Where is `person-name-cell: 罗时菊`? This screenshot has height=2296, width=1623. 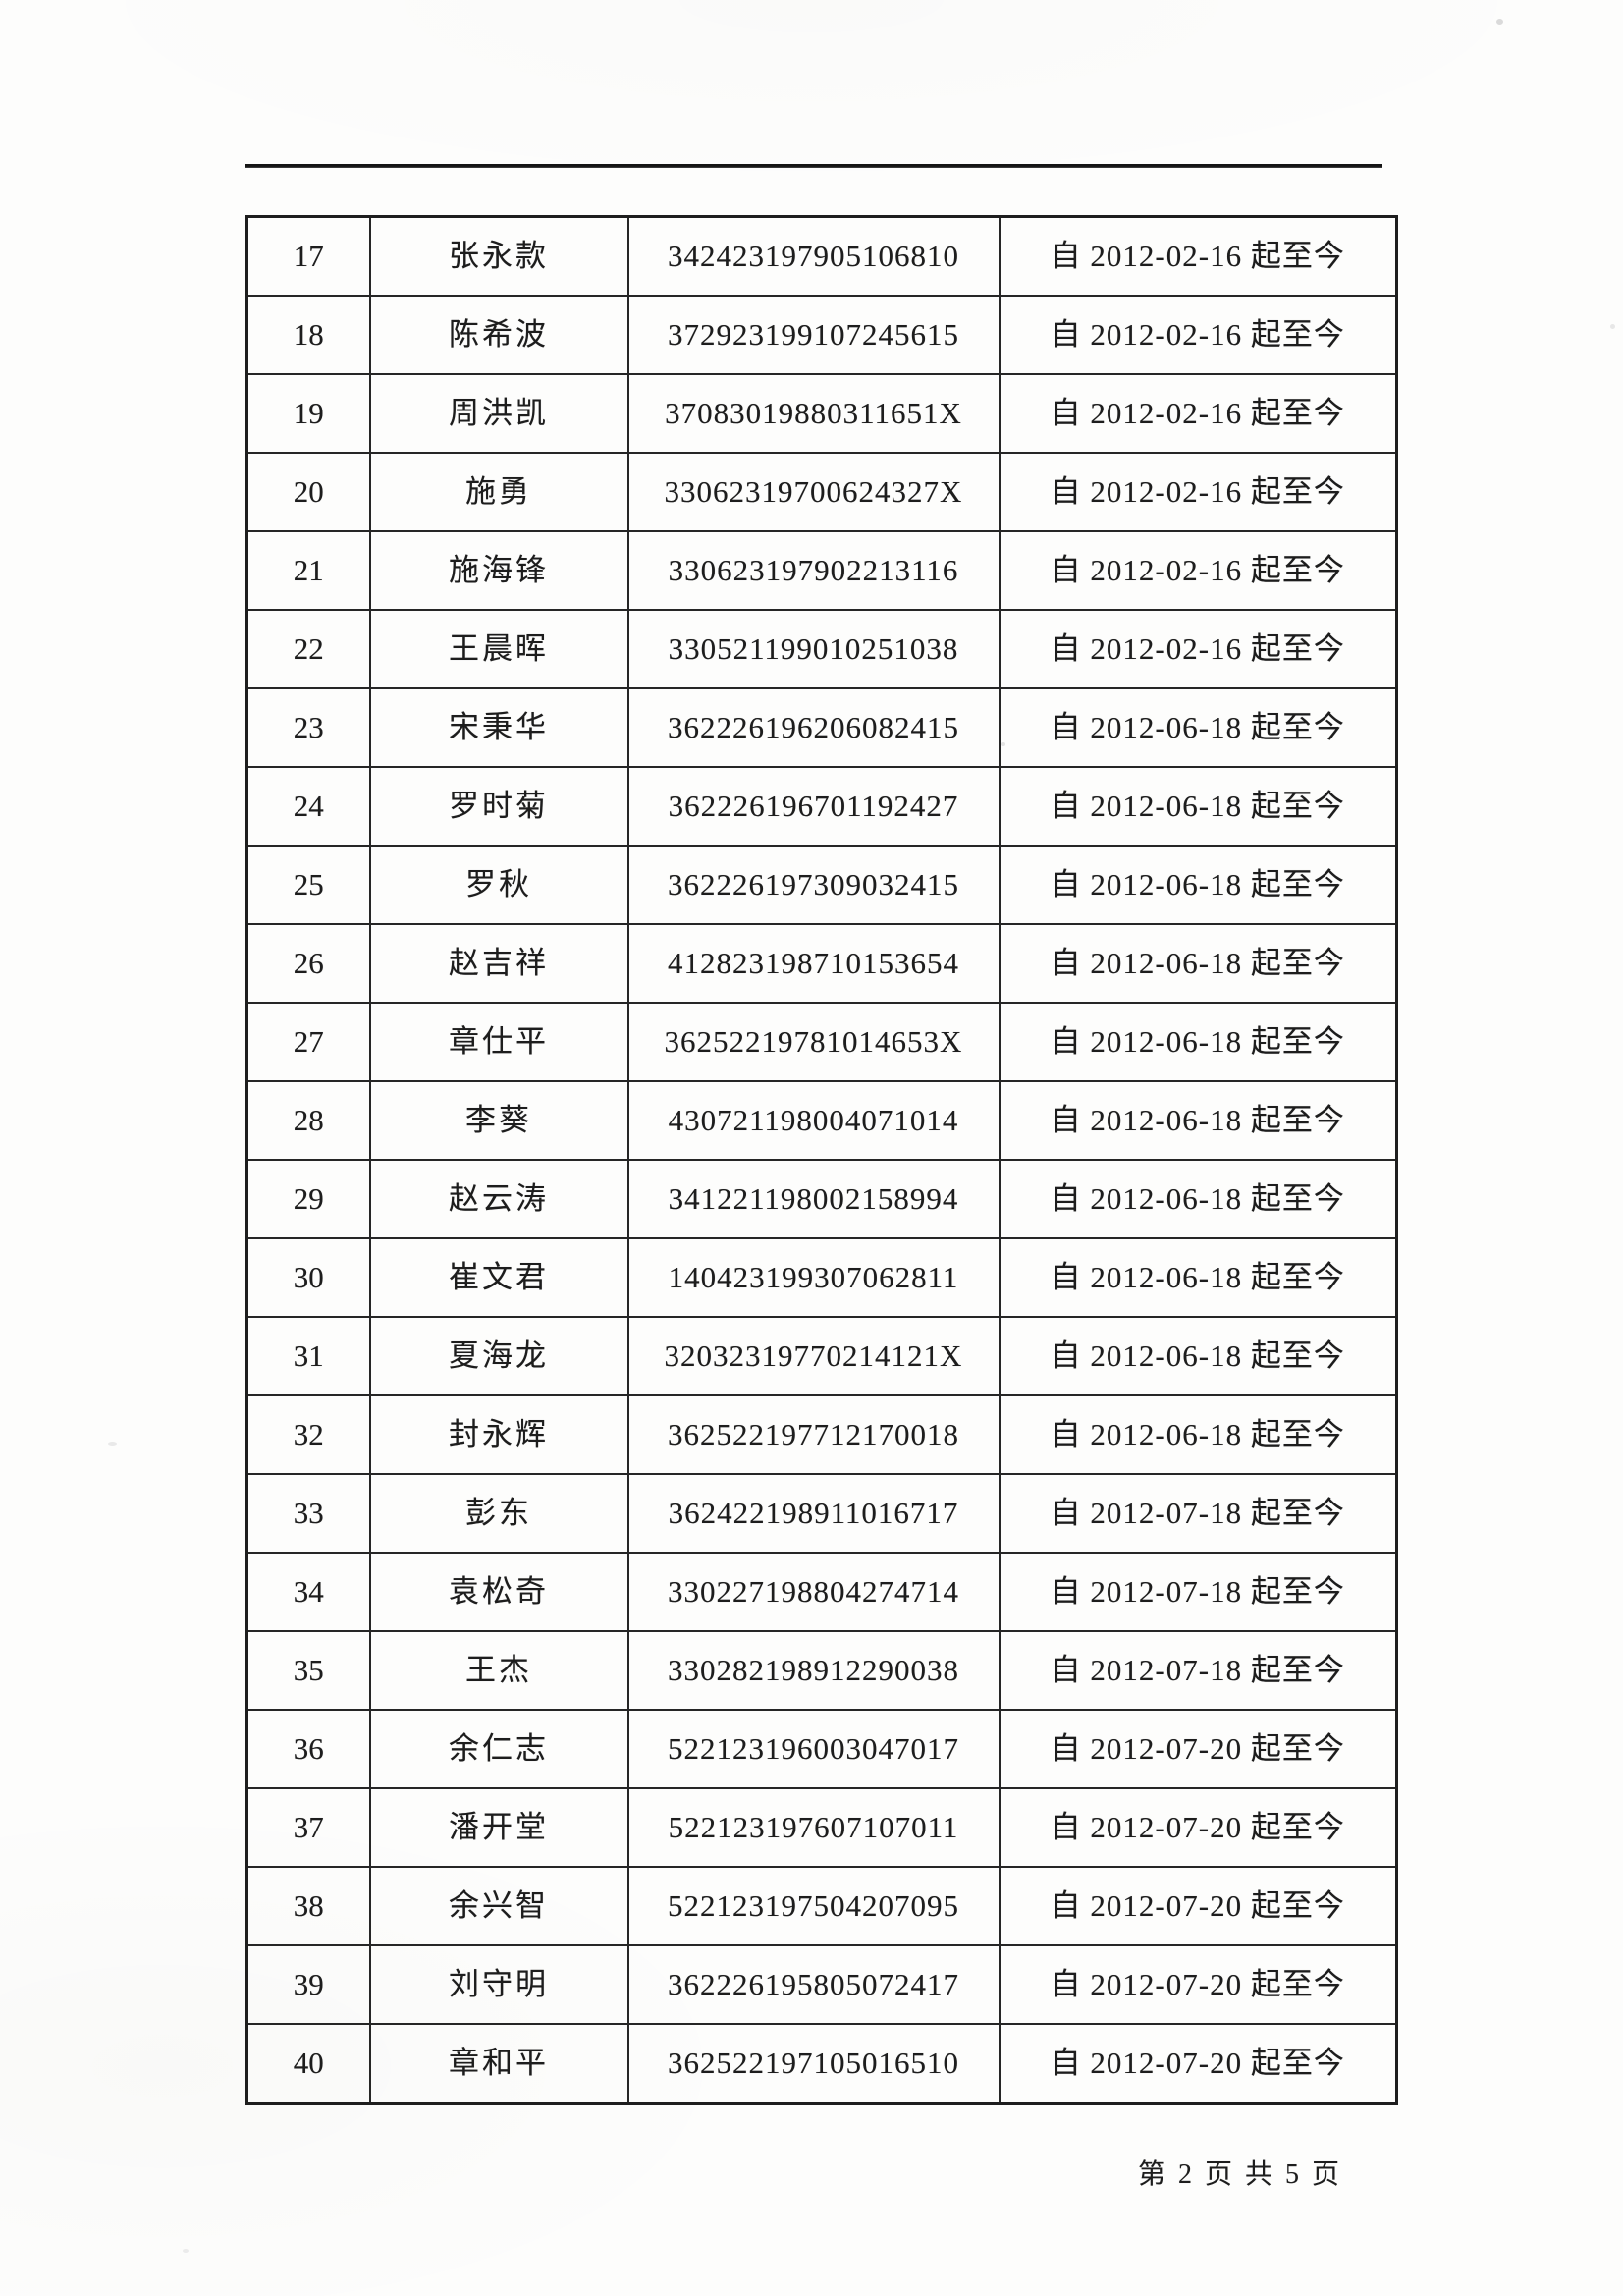 person-name-cell: 罗时菊 is located at coordinates (498, 806).